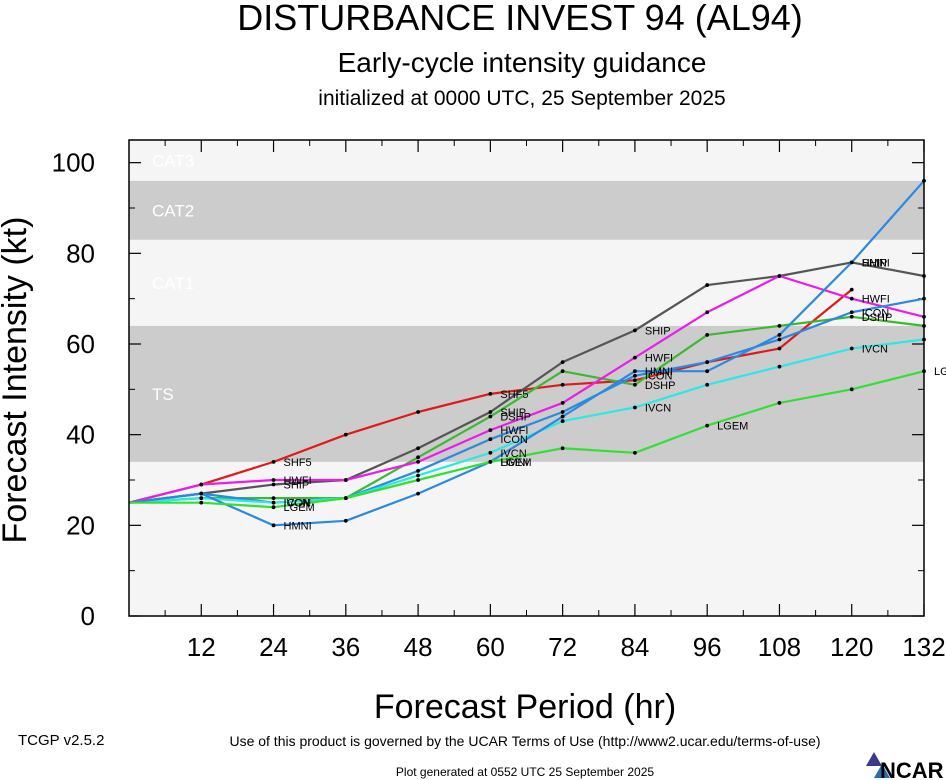  Describe the element at coordinates (73, 163) in the screenshot. I see `y-tick-label: 100` at that location.